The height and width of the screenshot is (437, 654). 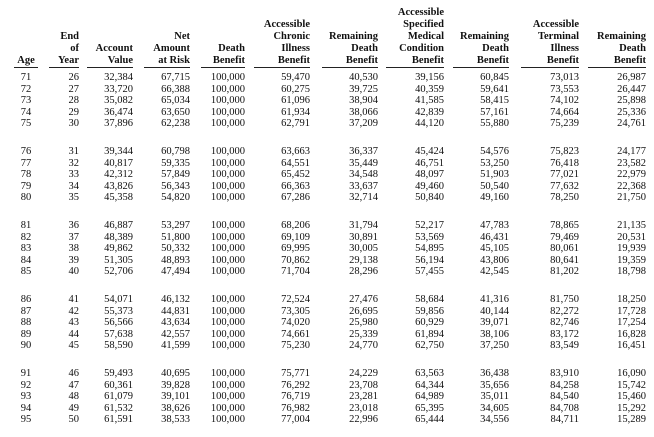 I want to click on table-cell: 58,684, so click(x=429, y=299).